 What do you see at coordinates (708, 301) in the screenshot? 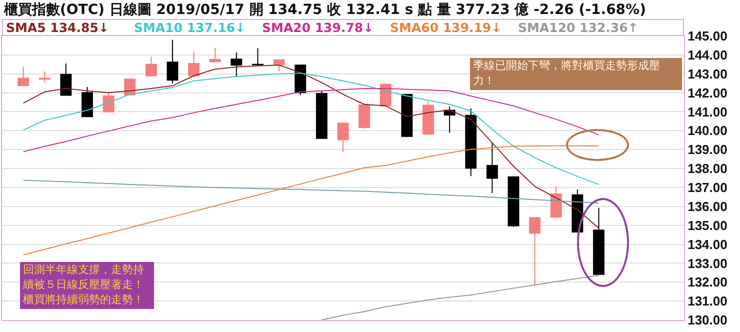
I see `y-tick-label: 131.00` at bounding box center [708, 301].